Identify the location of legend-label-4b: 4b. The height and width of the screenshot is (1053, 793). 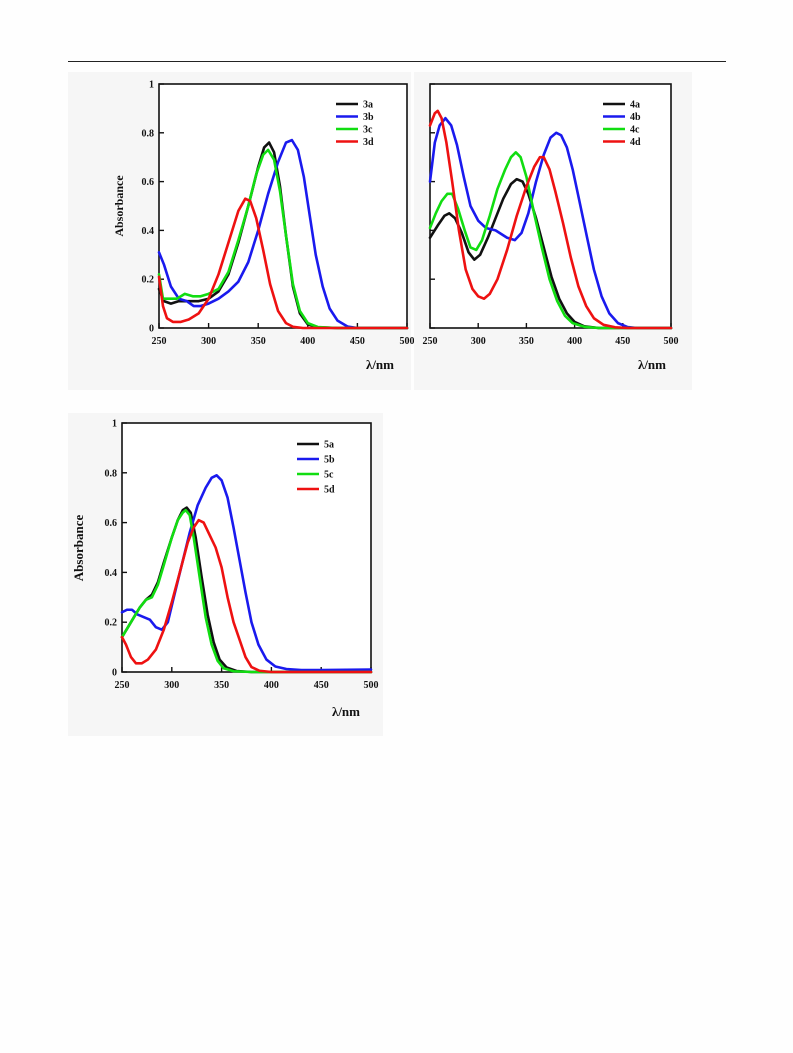
(635, 117).